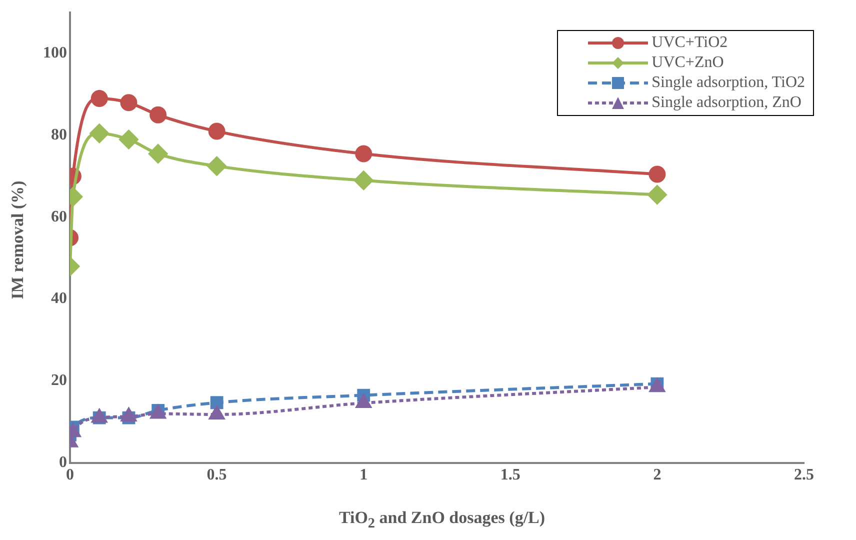 This screenshot has width=856, height=540. I want to click on y-tick-label: 40, so click(59, 299).